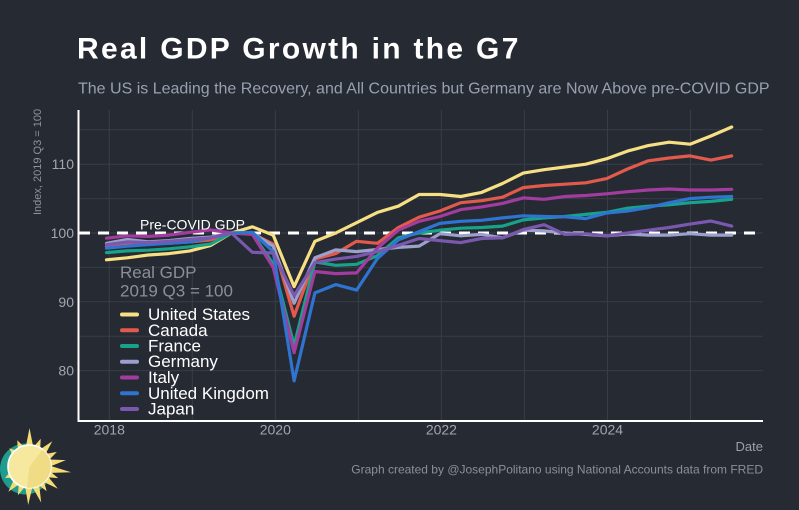 Image resolution: width=799 pixels, height=510 pixels. Describe the element at coordinates (158, 272) in the screenshot. I see `svg-text: Real GDP` at that location.